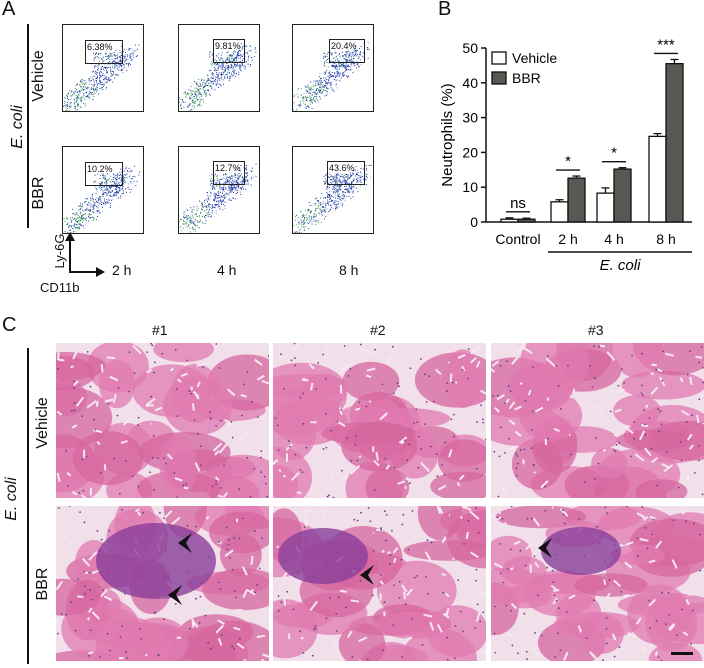 The image size is (704, 668). Describe the element at coordinates (621, 265) in the screenshot. I see `group-label: E. coli` at that location.